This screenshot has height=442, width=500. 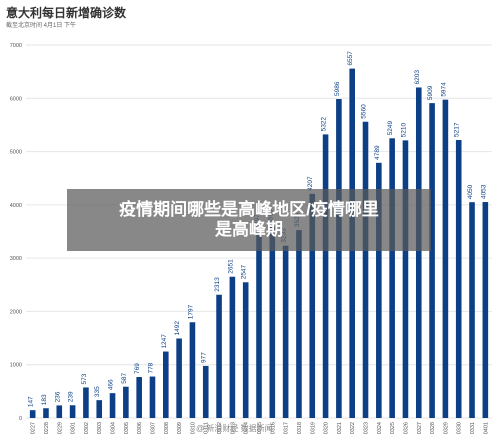 What do you see at coordinates (204, 357) in the screenshot?
I see `value-label: 977` at bounding box center [204, 357].